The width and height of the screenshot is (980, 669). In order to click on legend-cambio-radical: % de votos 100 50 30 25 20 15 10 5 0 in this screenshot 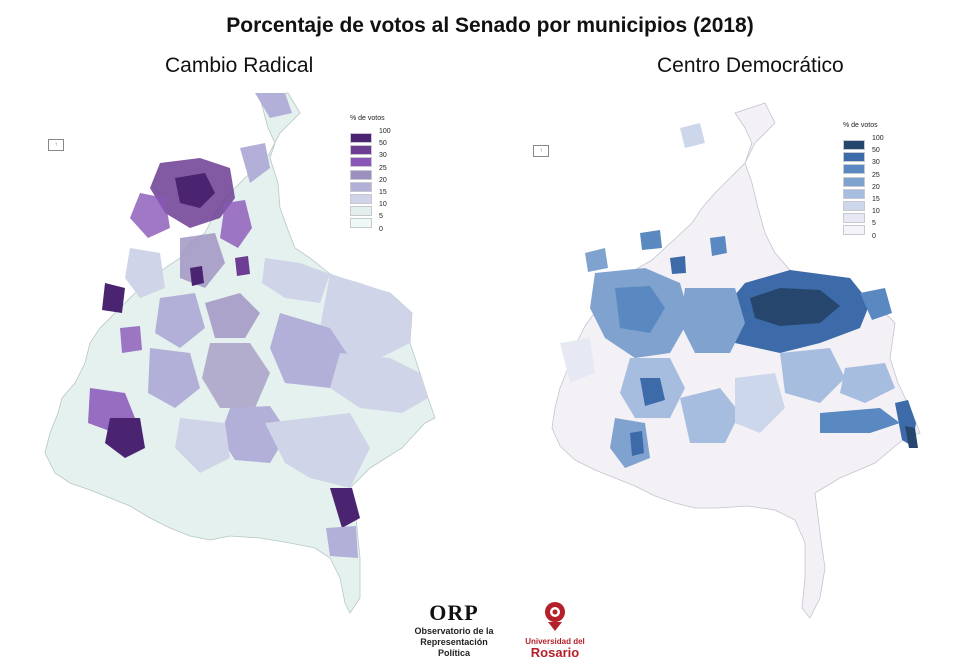, I will do `click(370, 176)`.